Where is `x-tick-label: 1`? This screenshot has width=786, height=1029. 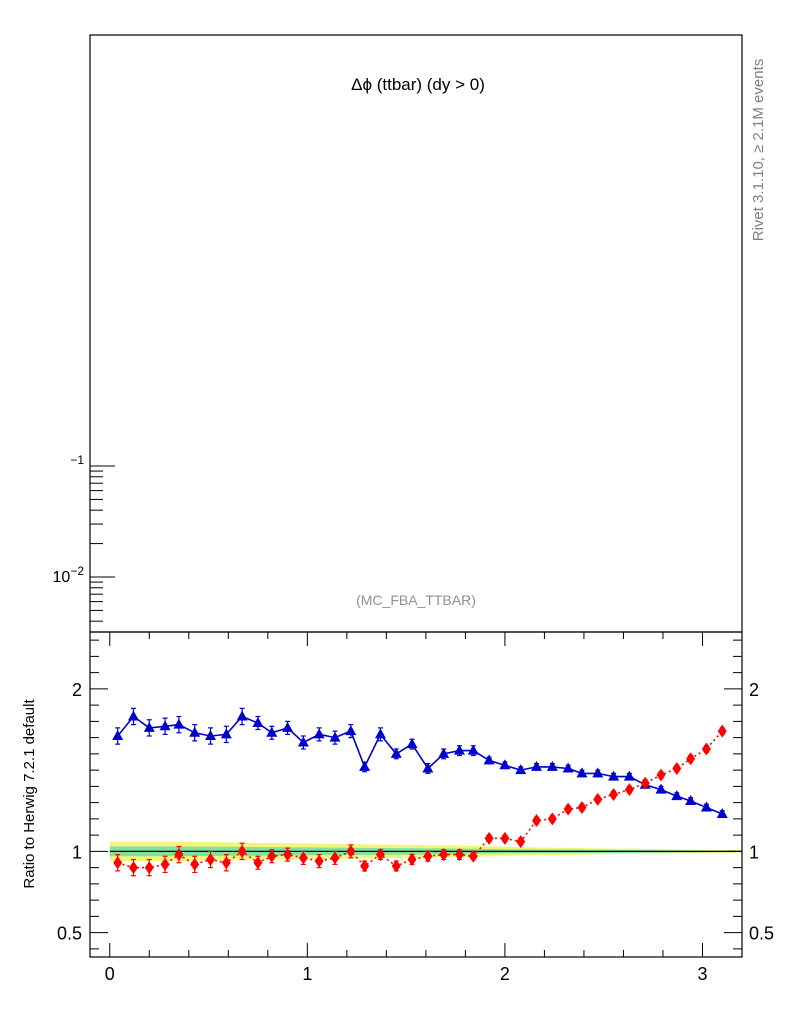
x-tick-label: 1 is located at coordinates (307, 974).